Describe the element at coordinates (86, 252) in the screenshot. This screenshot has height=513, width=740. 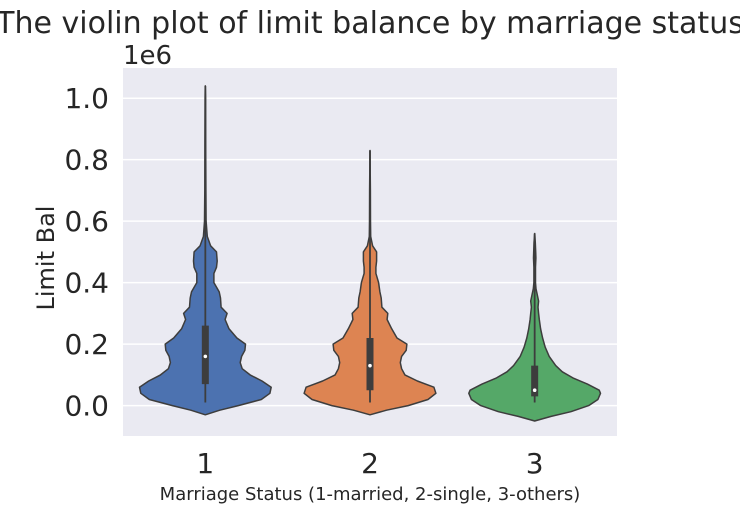
I see `y-tick-labels: 0.0 0.2 0.4 0.6 0.8 1.0` at that location.